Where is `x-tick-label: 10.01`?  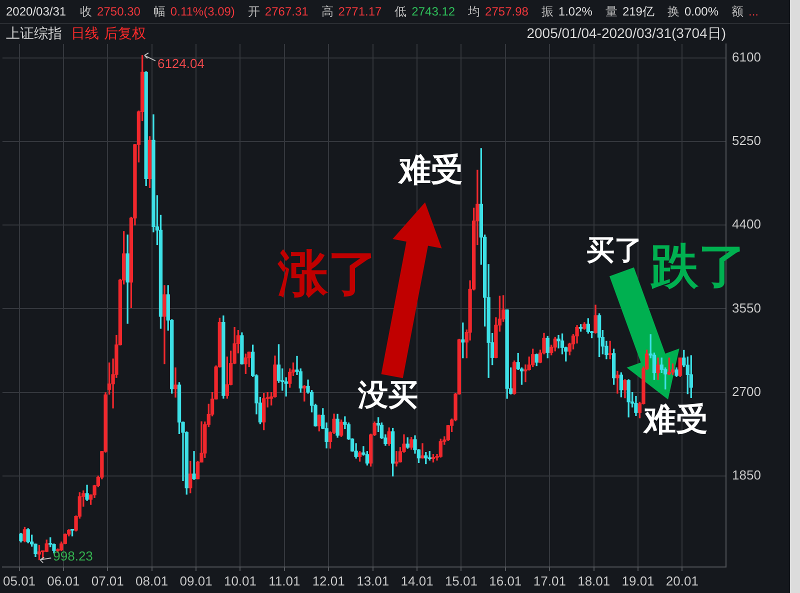
x-tick-label: 10.01 is located at coordinates (240, 580).